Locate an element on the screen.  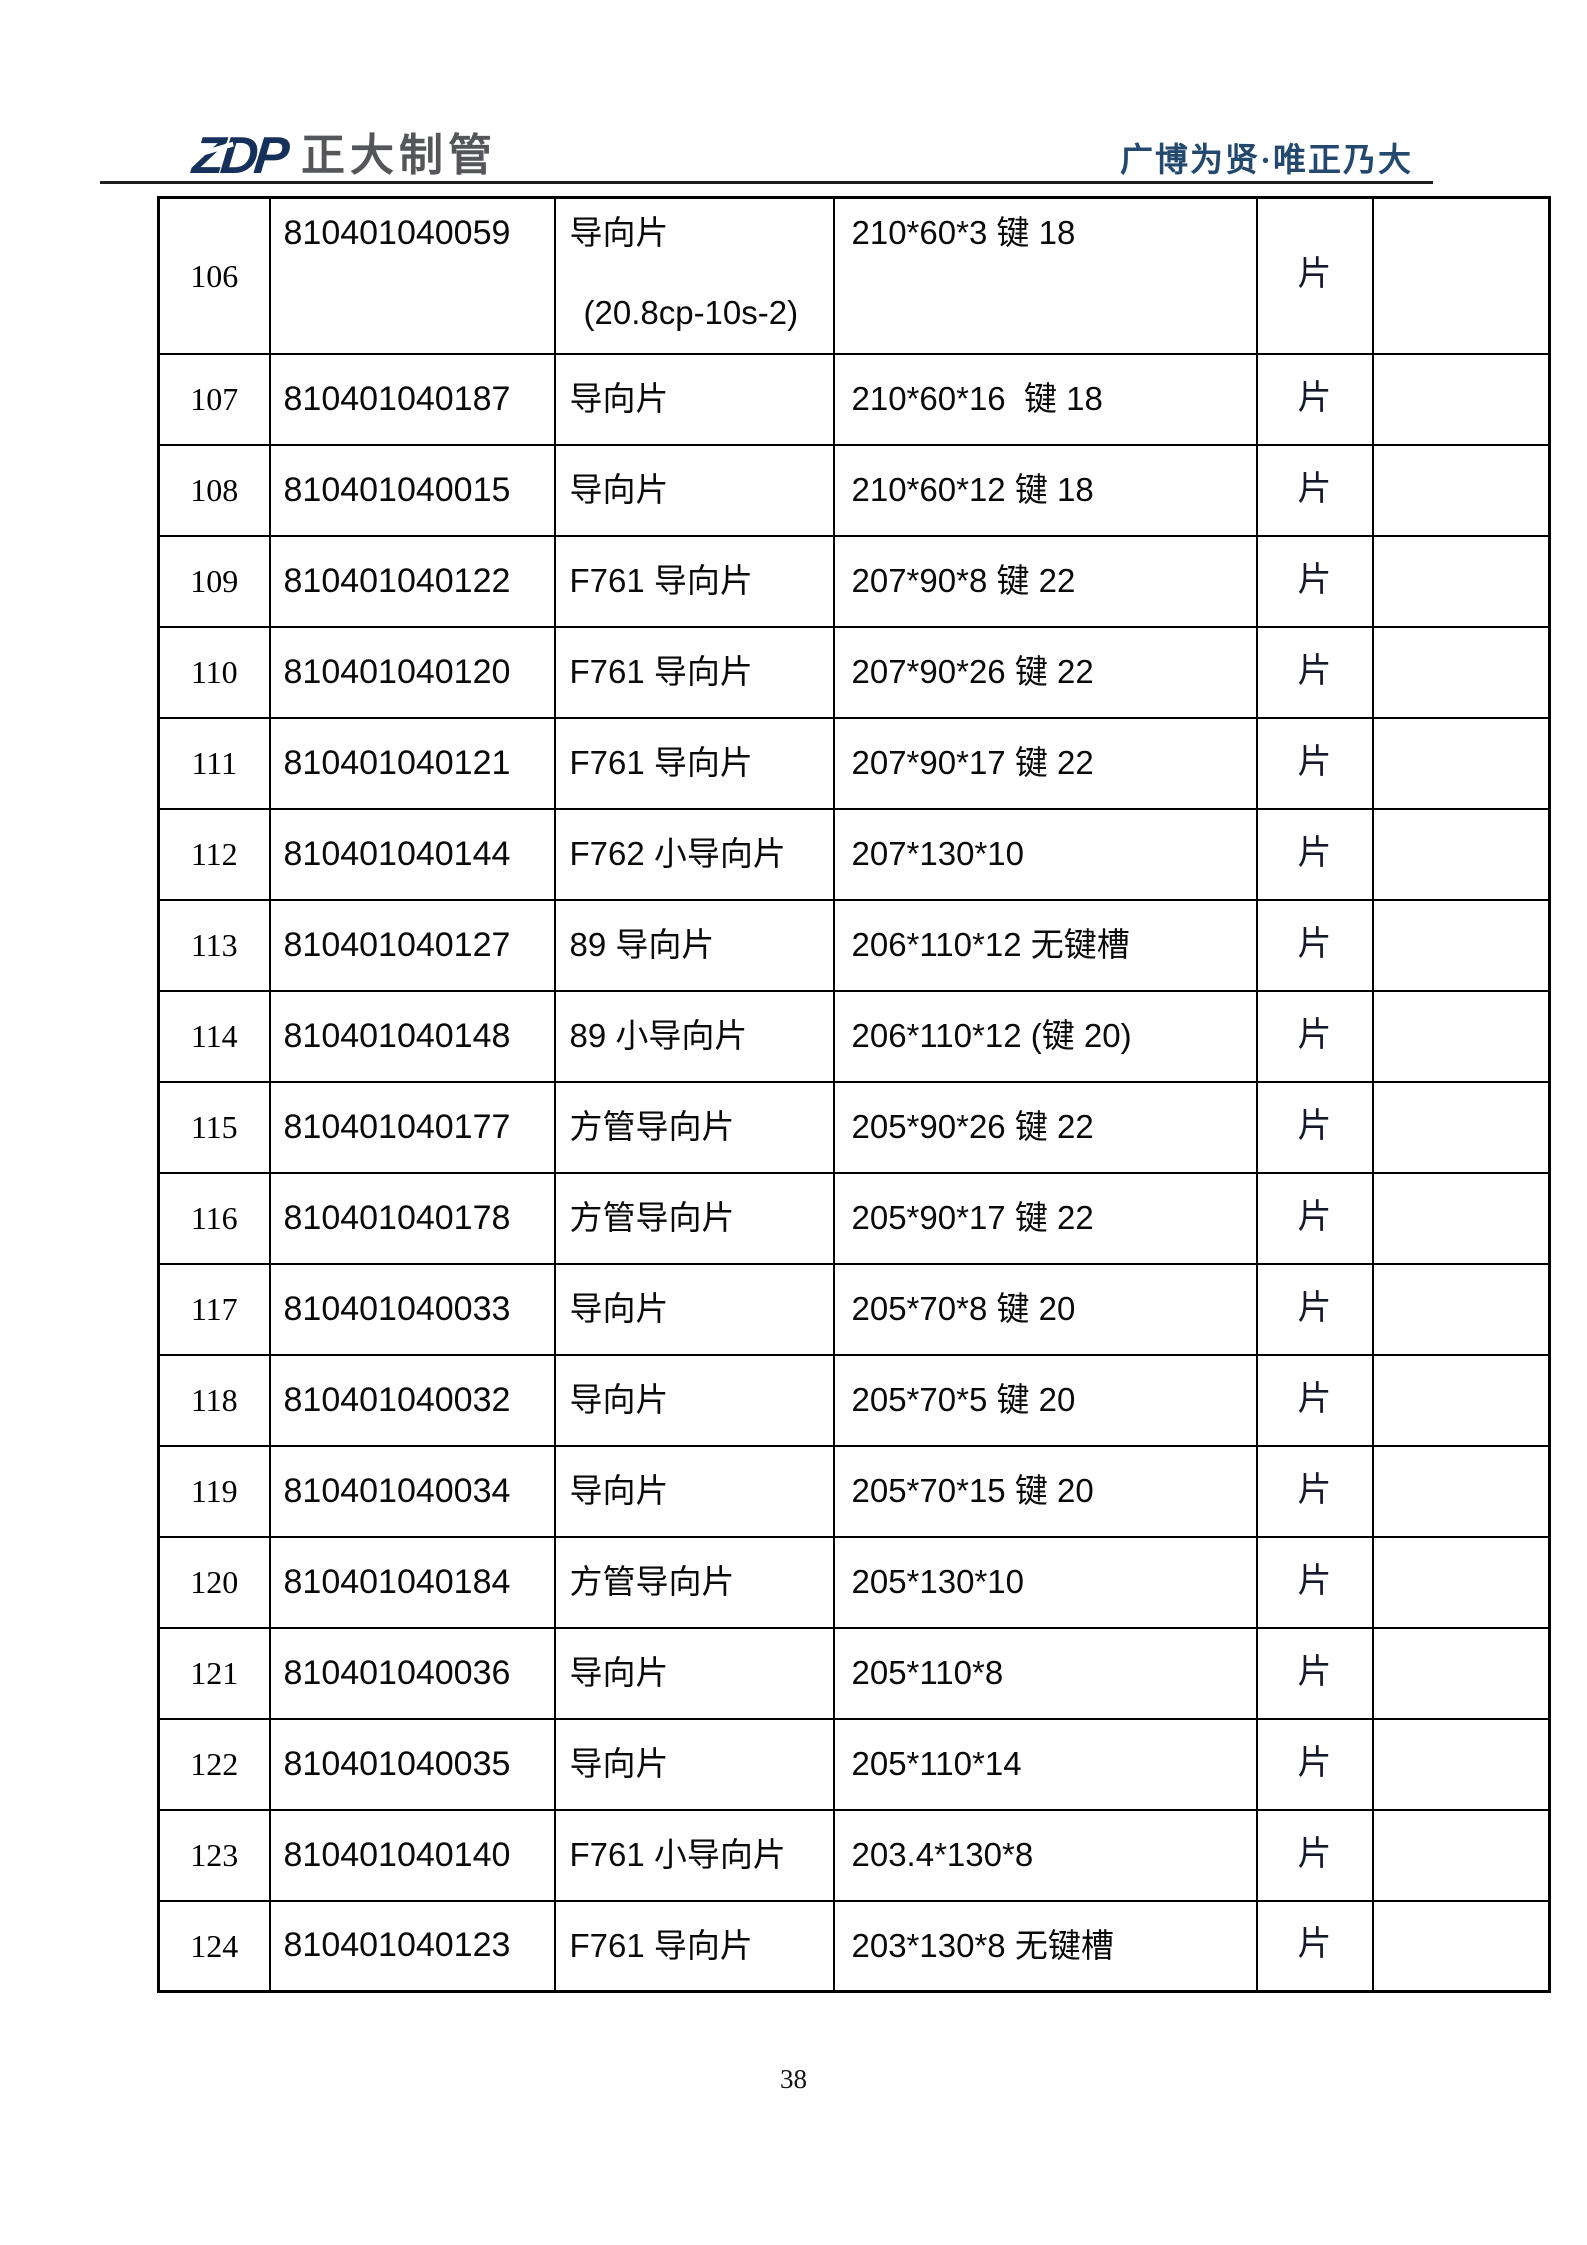
part-spec: 206*110*12 (键 20) is located at coordinates (1045, 1036).